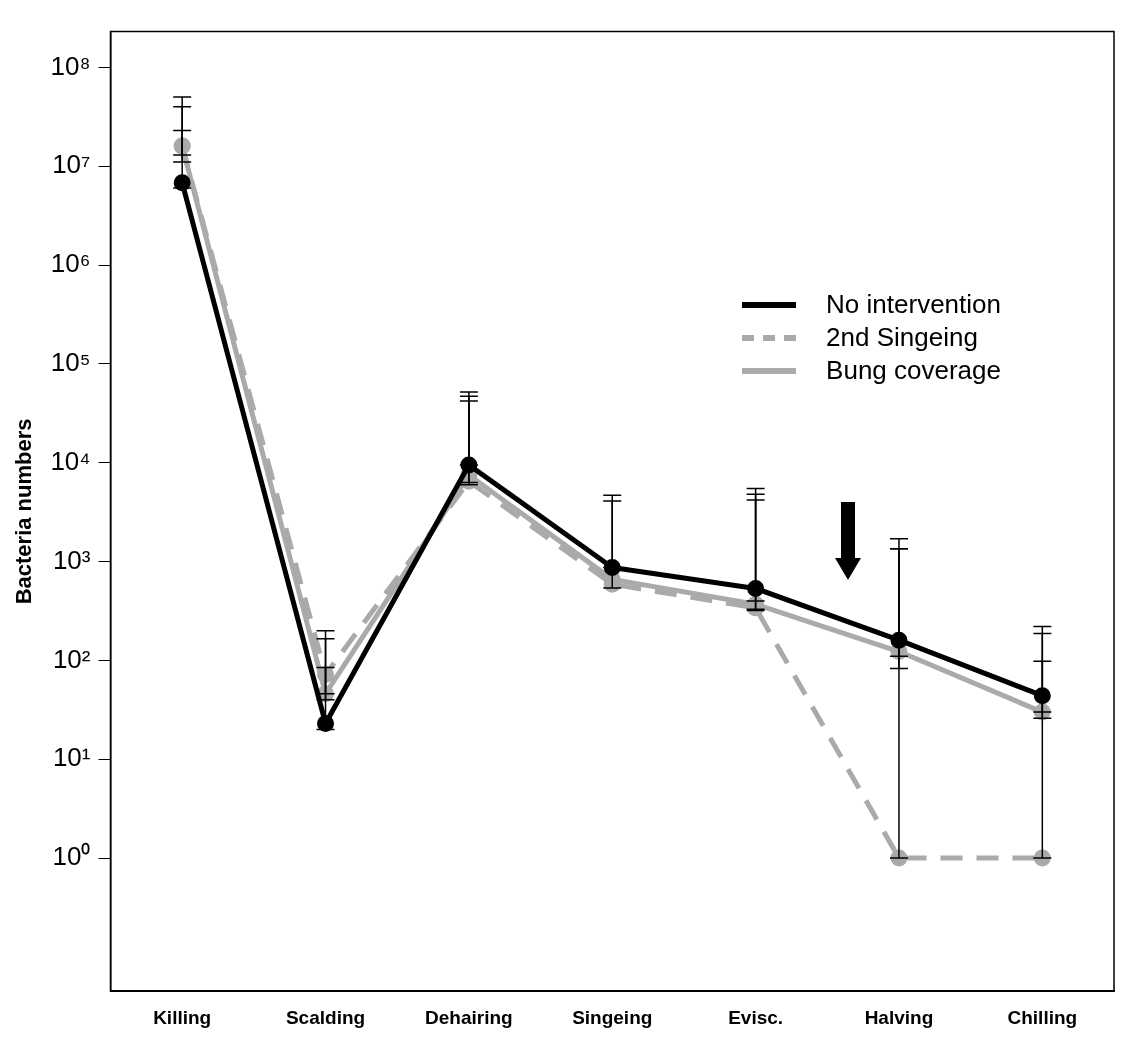  What do you see at coordinates (612, 1017) in the screenshot?
I see `x-tick-label: Singeing` at bounding box center [612, 1017].